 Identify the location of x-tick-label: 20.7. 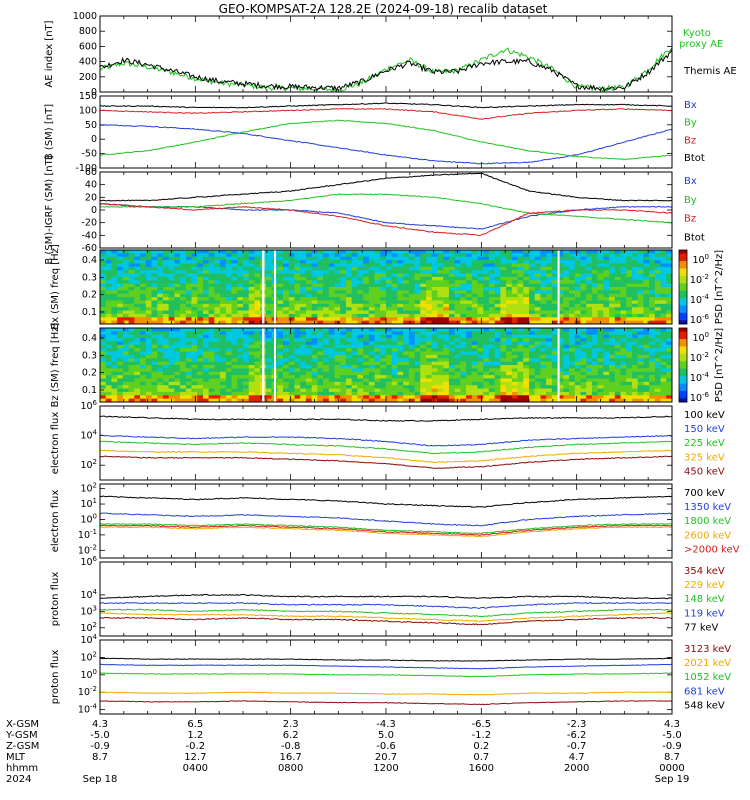
(386, 757).